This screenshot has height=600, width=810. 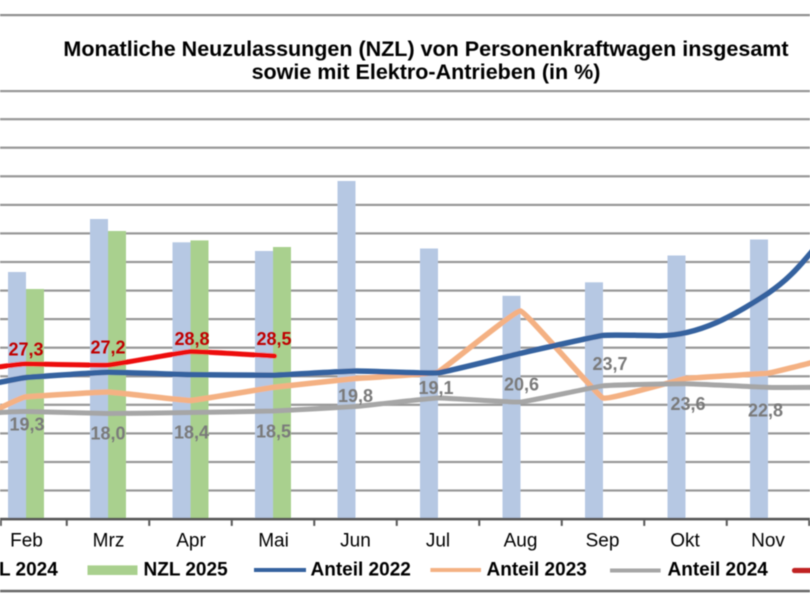 What do you see at coordinates (26, 425) in the screenshot?
I see `svg-text: 19,3` at bounding box center [26, 425].